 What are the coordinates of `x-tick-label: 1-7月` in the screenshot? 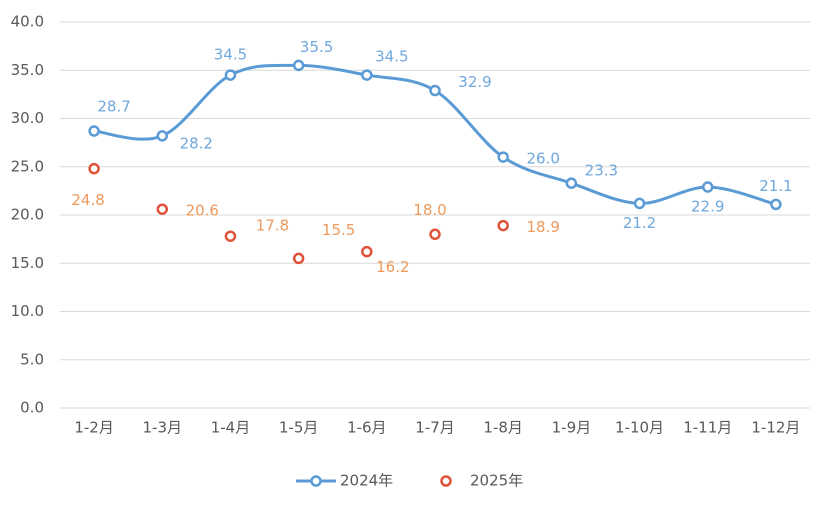 It's located at (435, 428).